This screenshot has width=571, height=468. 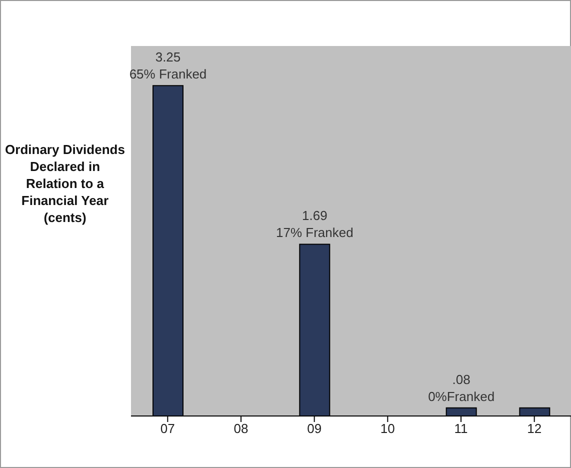 I want to click on annotation: 0%Franked, so click(x=461, y=396).